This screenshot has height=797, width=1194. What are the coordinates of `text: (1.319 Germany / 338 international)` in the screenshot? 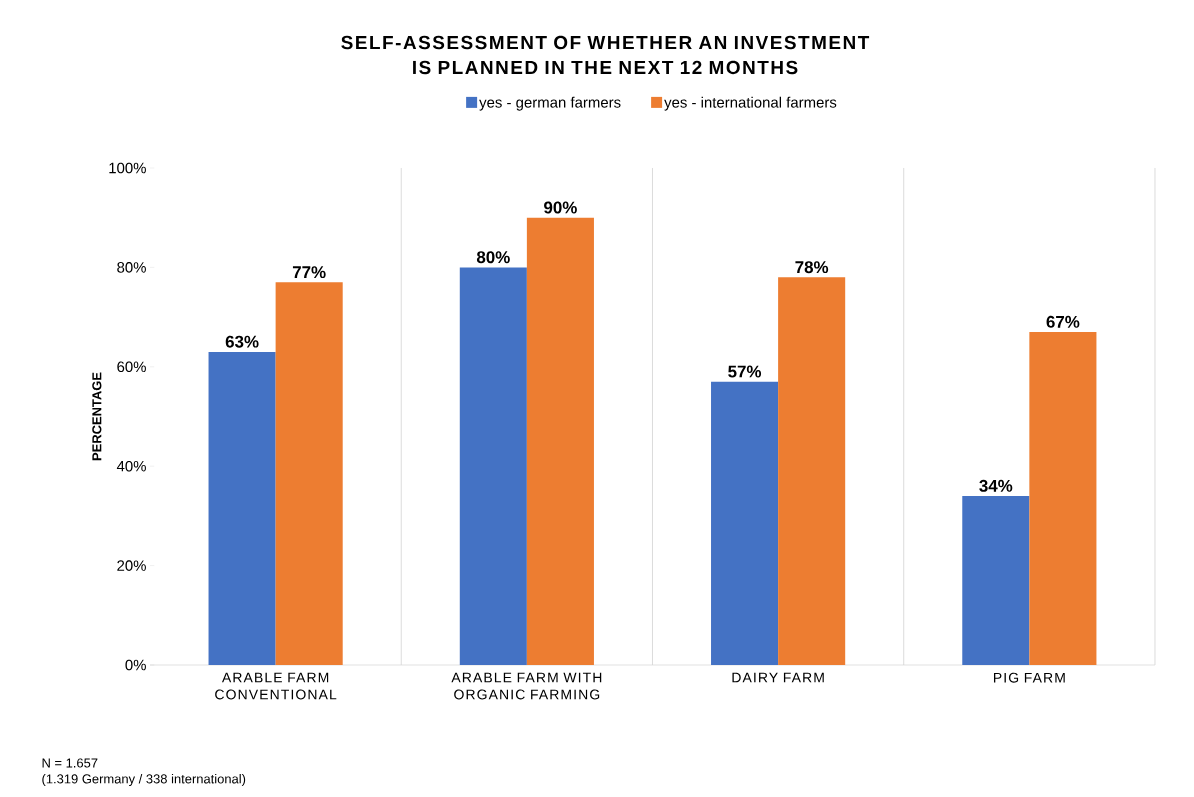 It's located at (144, 780).